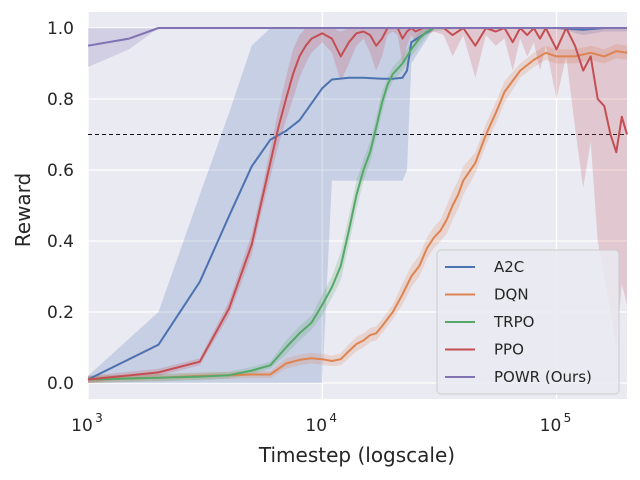 The width and height of the screenshot is (640, 480). What do you see at coordinates (484, 350) in the screenshot?
I see `legend-item-ppo: PPO` at bounding box center [484, 350].